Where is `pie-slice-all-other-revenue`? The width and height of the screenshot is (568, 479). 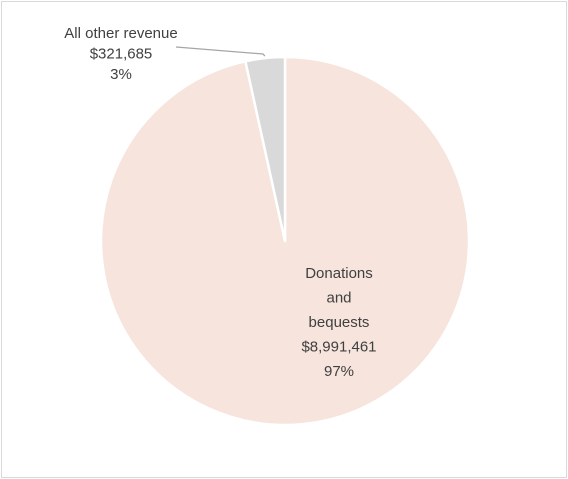
pie-slice-all-other-revenue is located at coordinates (265, 149).